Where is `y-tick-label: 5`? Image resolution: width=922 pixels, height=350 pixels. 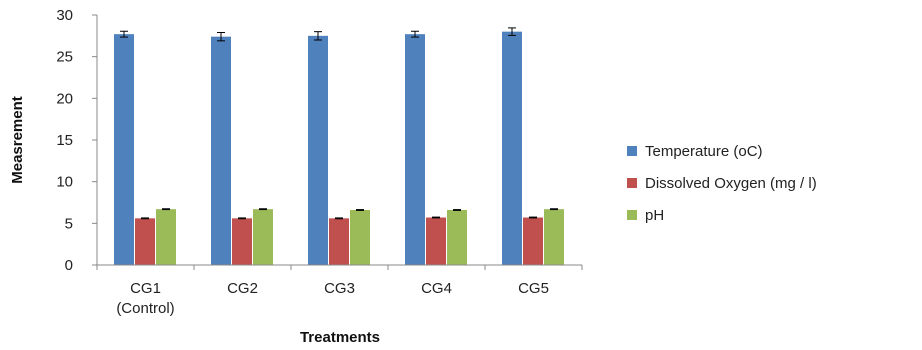 y-tick-label: 5 is located at coordinates (69, 223).